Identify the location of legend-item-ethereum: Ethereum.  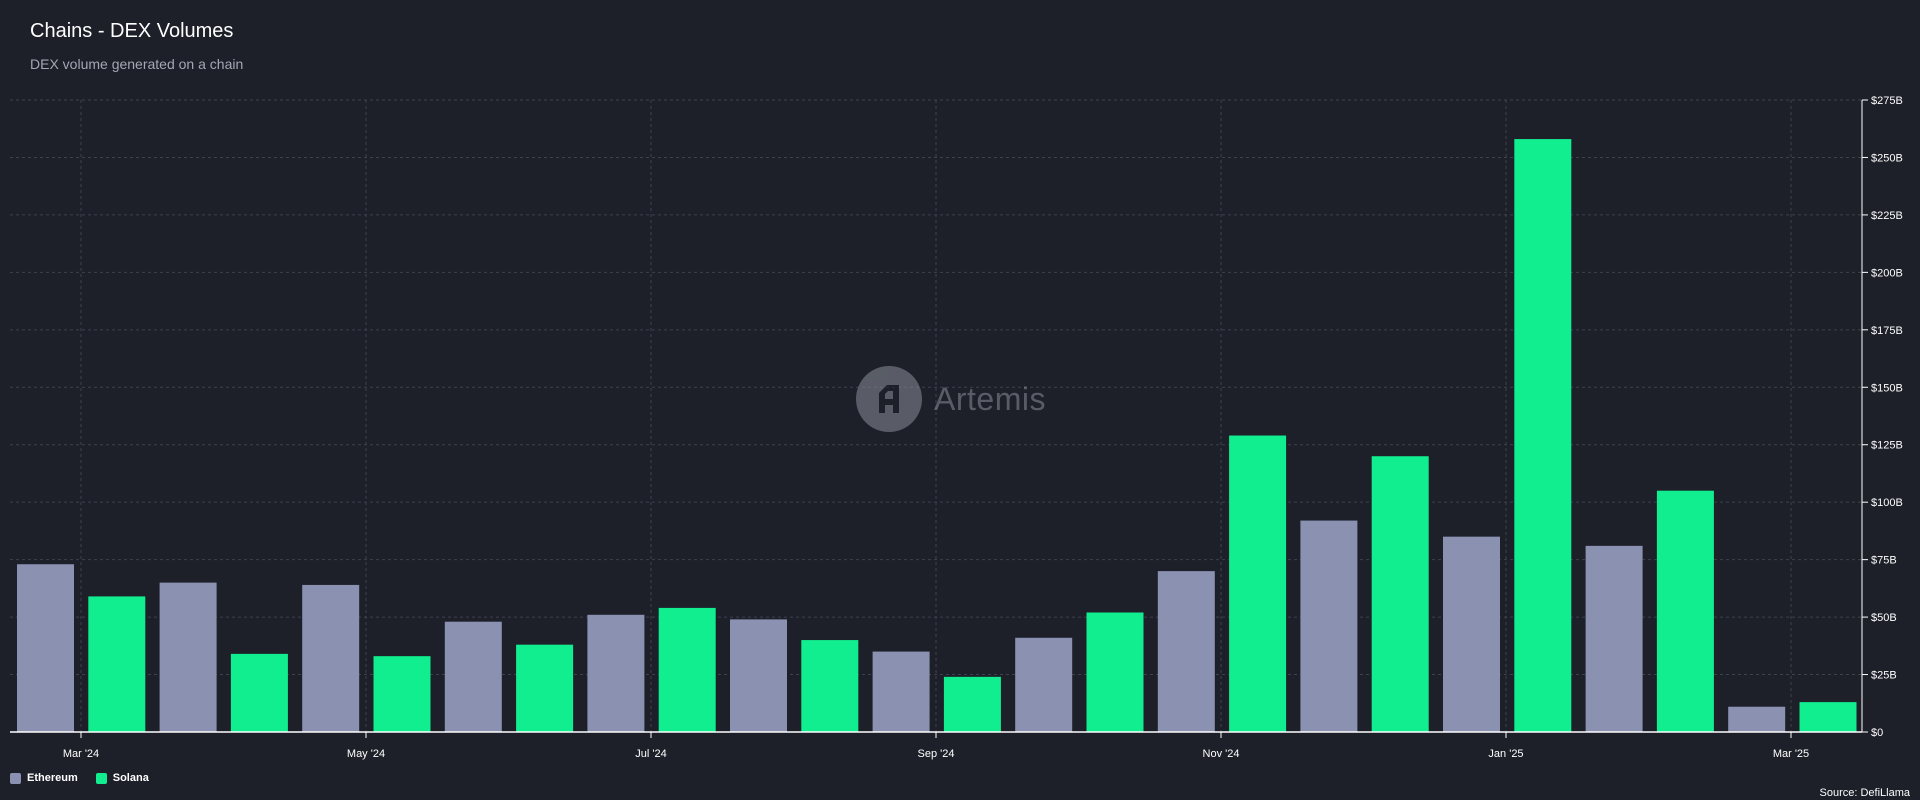
(44, 778).